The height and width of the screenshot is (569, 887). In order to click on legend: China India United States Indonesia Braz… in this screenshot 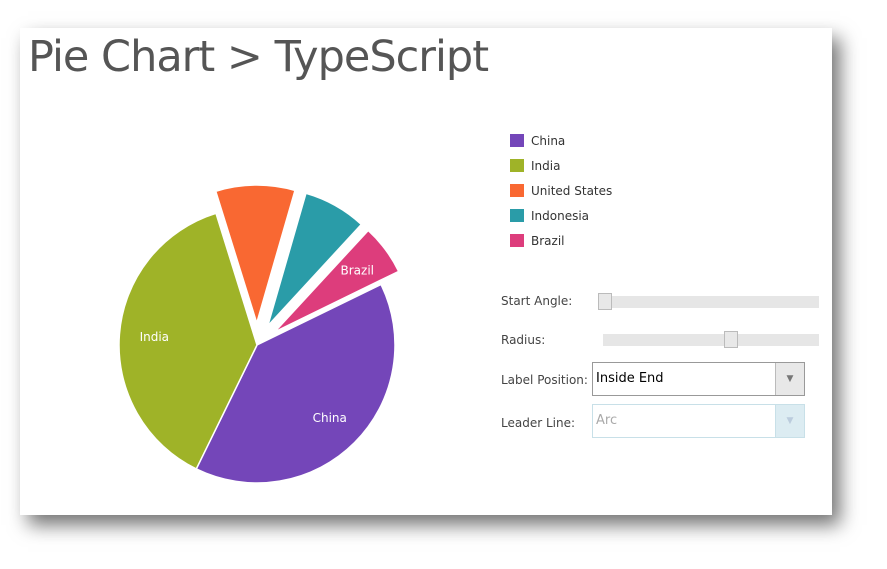, I will do `click(561, 190)`.